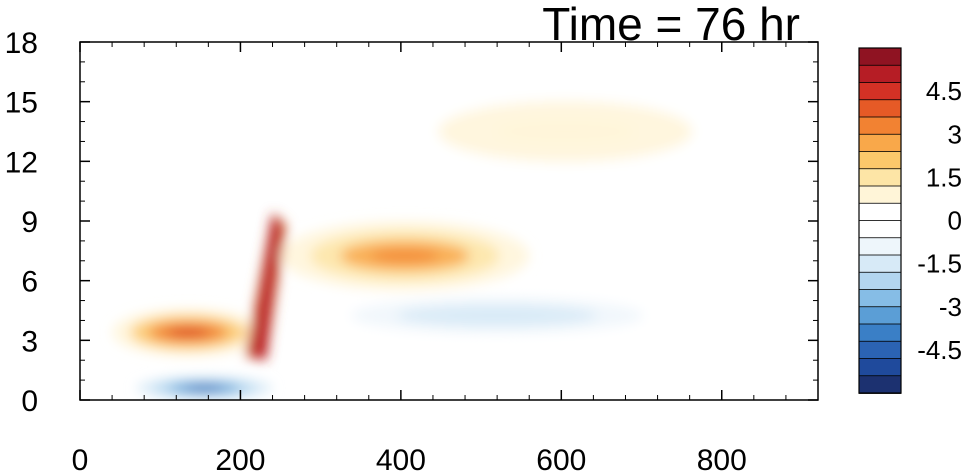 The width and height of the screenshot is (965, 473). I want to click on colorbar-label: -4.5, so click(939, 350).